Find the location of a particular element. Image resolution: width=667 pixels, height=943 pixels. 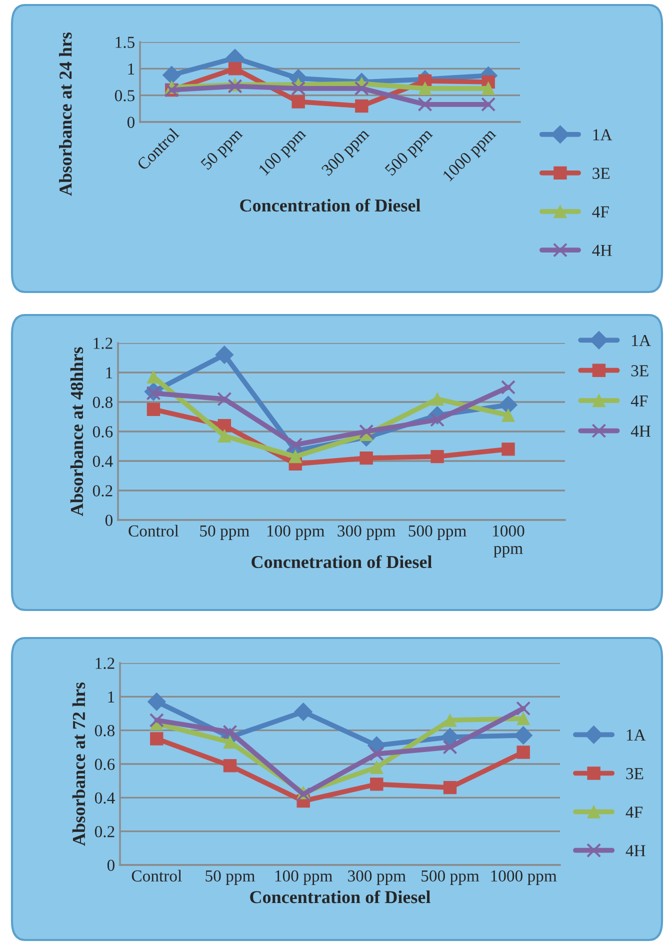

y-tick-label: 1.5 is located at coordinates (125, 42).